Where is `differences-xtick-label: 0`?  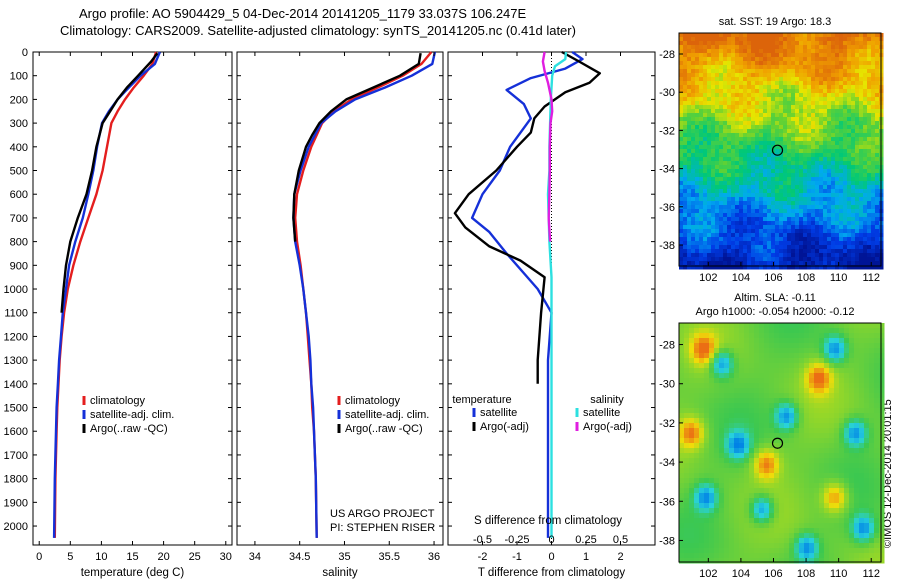 differences-xtick-label: 0 is located at coordinates (551, 557).